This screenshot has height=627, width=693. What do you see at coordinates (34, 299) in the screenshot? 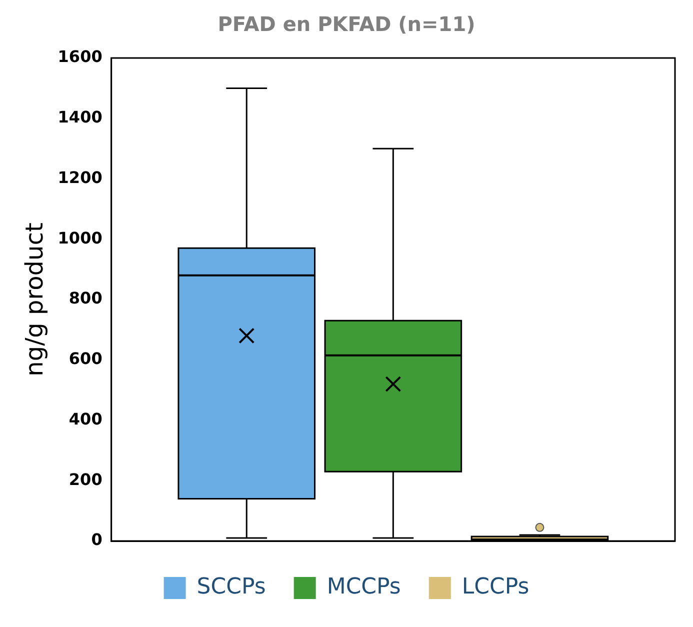
I see `y-axis-title: ng/g product` at bounding box center [34, 299].